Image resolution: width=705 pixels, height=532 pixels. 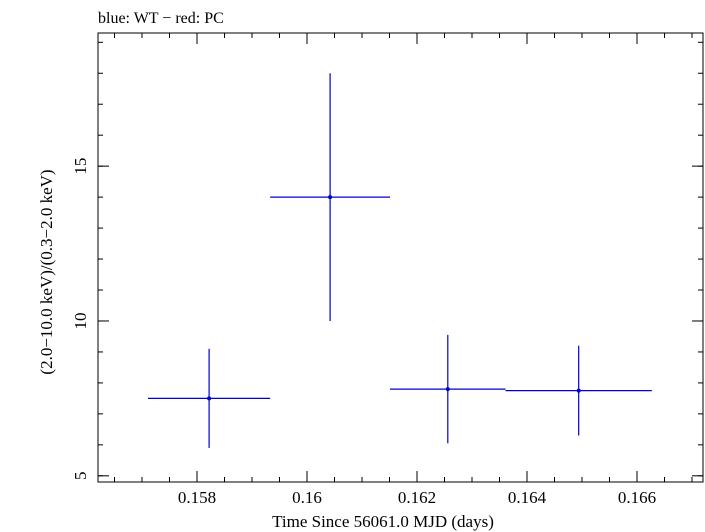 I want to click on x-axis-label: Time Since 56061.0 MJD (days), so click(x=383, y=521).